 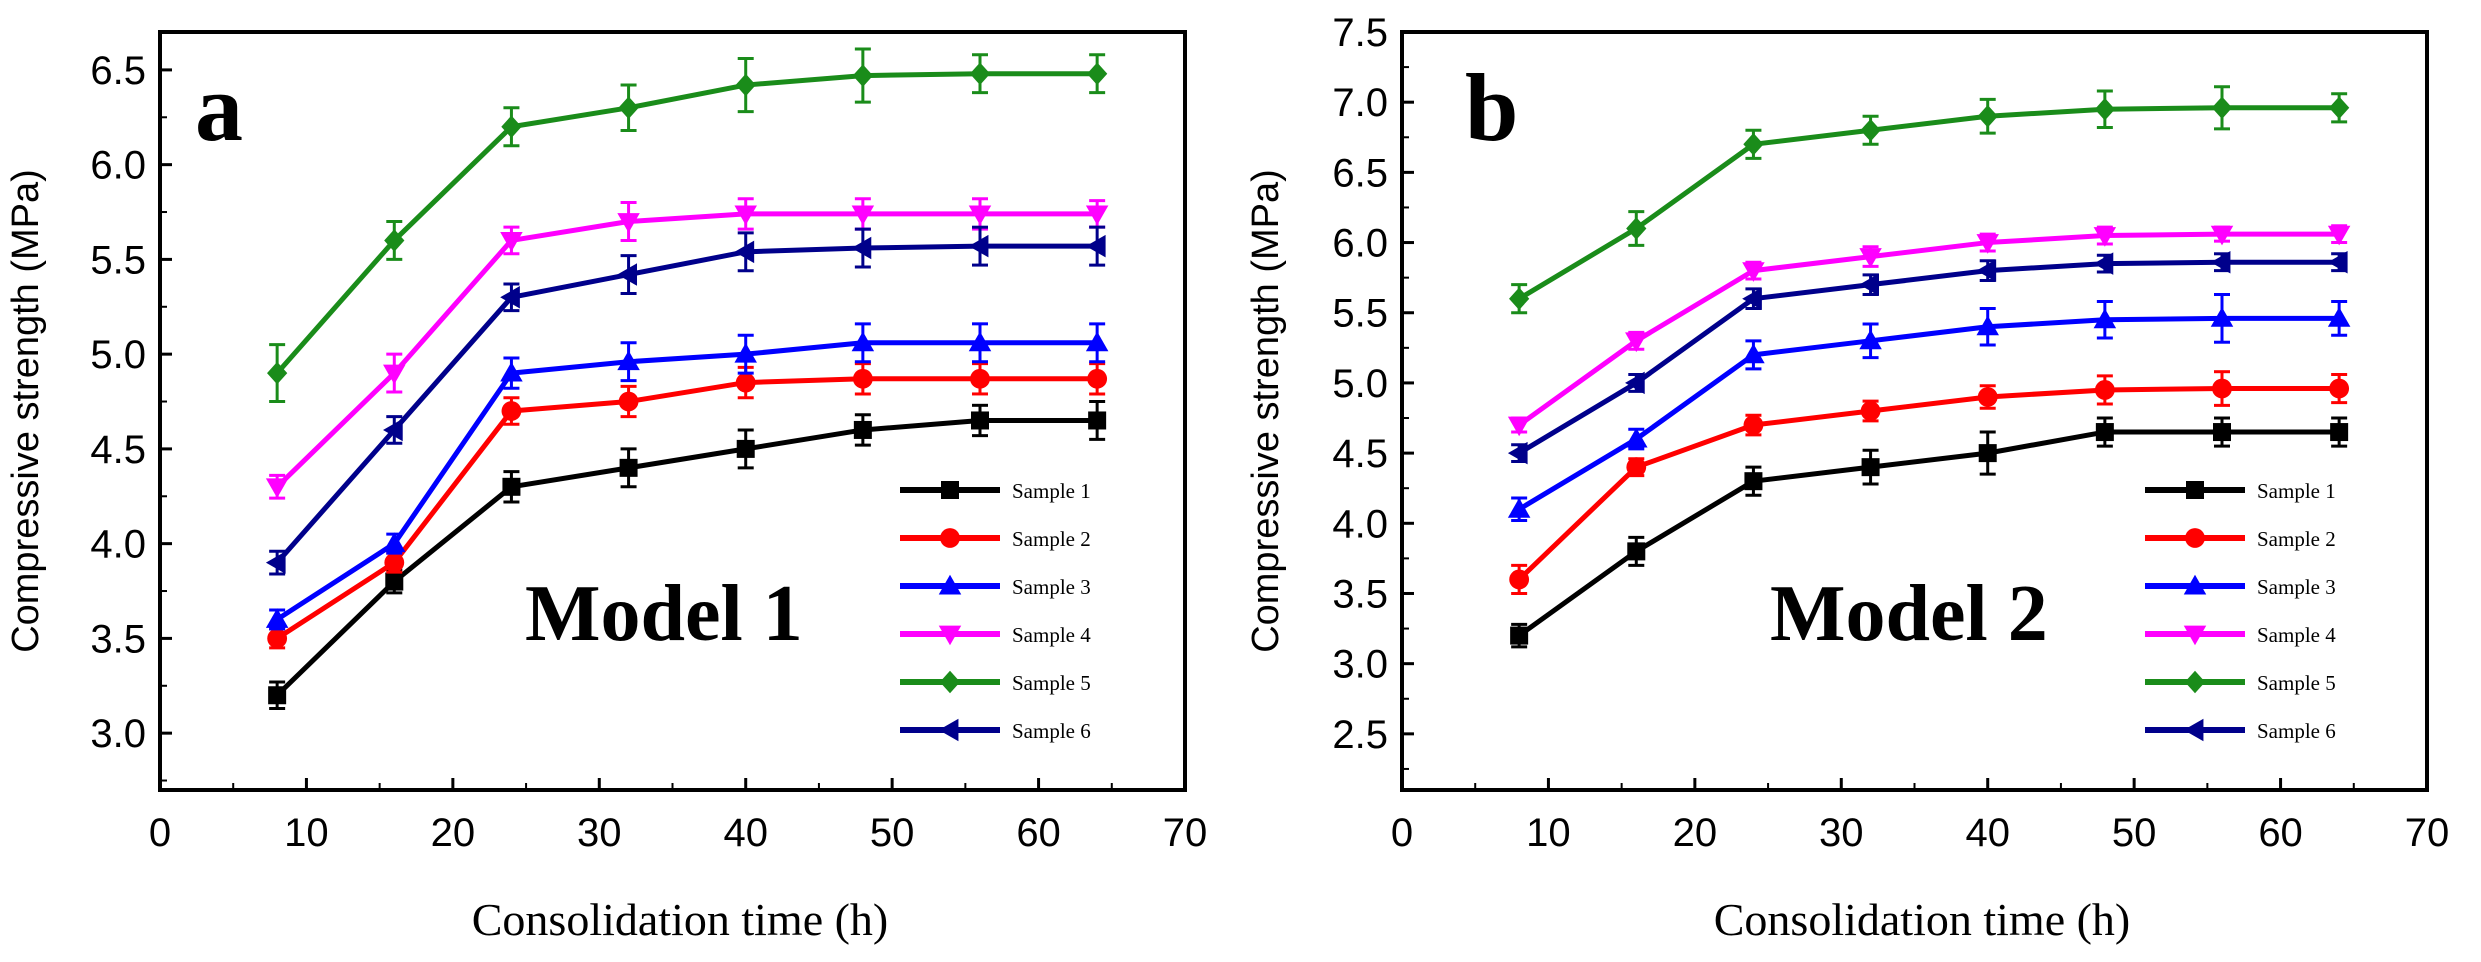 What do you see at coordinates (2280, 833) in the screenshot?
I see `x-tick-label: 60` at bounding box center [2280, 833].